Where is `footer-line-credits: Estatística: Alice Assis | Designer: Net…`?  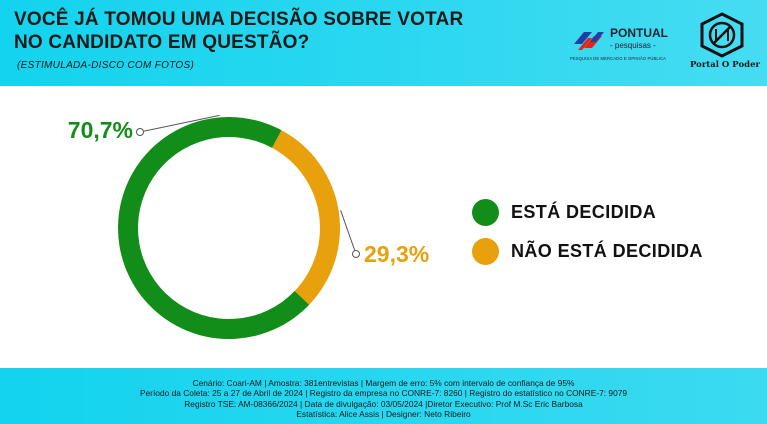 footer-line-credits: Estatística: Alice Assis | Designer: Net… is located at coordinates (383, 413).